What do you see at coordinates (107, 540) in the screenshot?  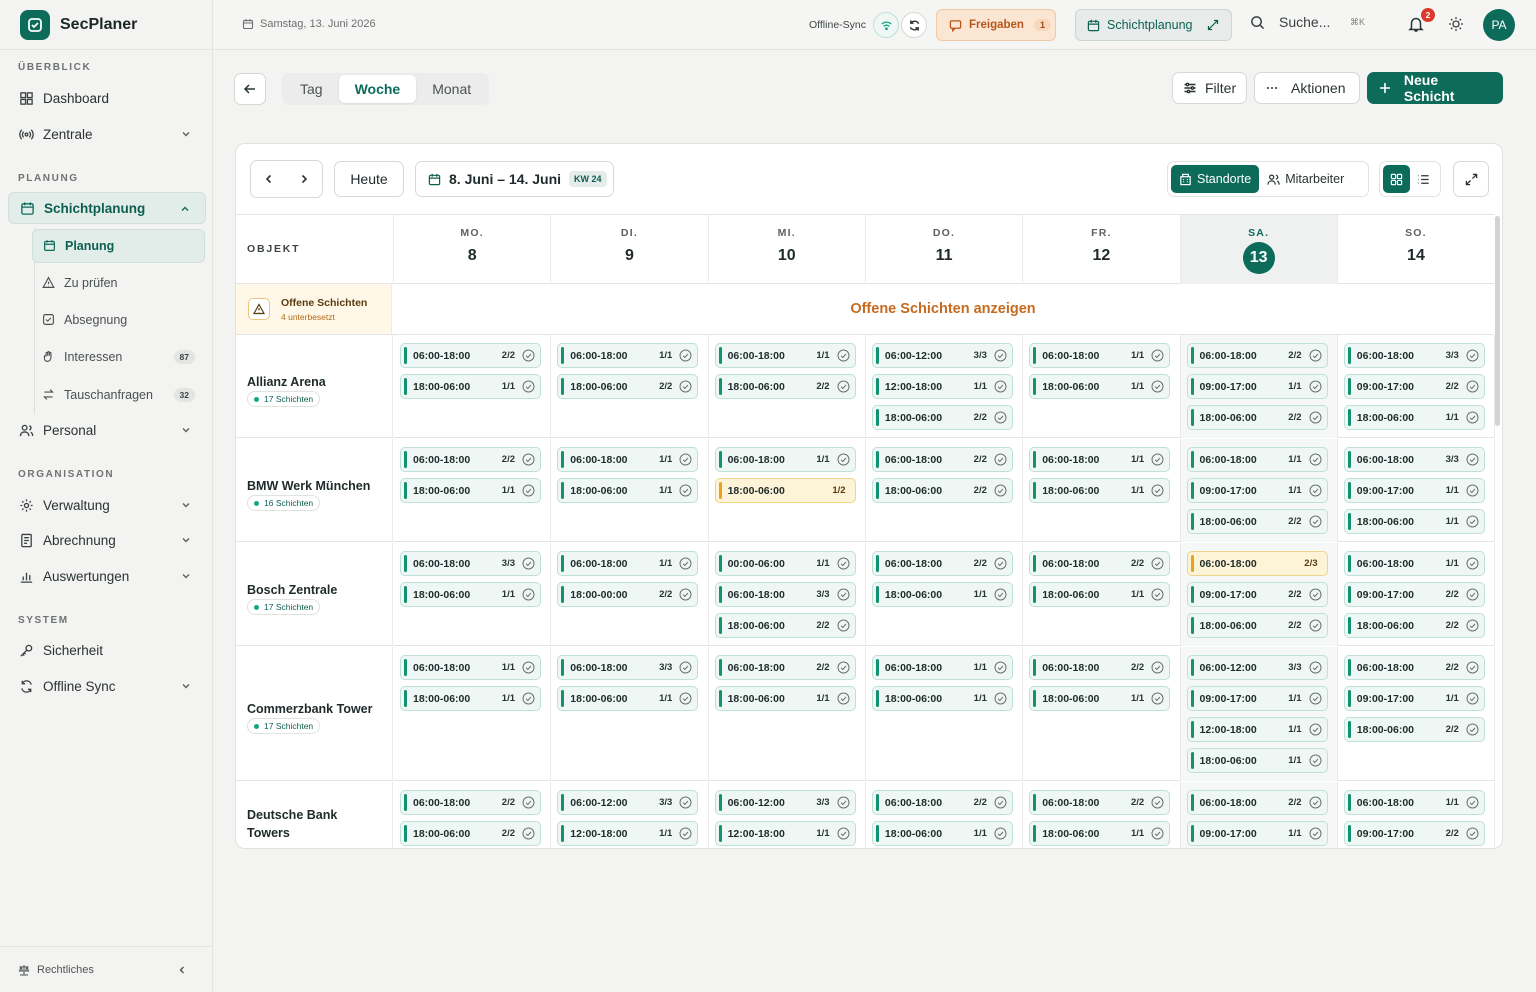 I see `sidebar-item-abrechnung: Abrechnung` at bounding box center [107, 540].